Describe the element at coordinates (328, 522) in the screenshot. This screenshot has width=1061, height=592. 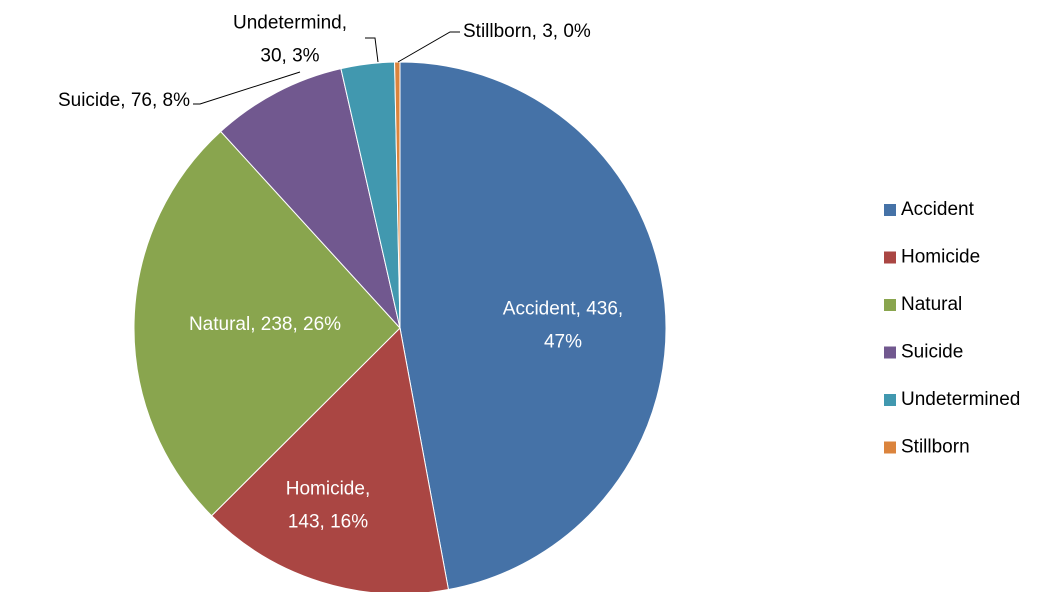
I see `data-label: 143, 16%` at that location.